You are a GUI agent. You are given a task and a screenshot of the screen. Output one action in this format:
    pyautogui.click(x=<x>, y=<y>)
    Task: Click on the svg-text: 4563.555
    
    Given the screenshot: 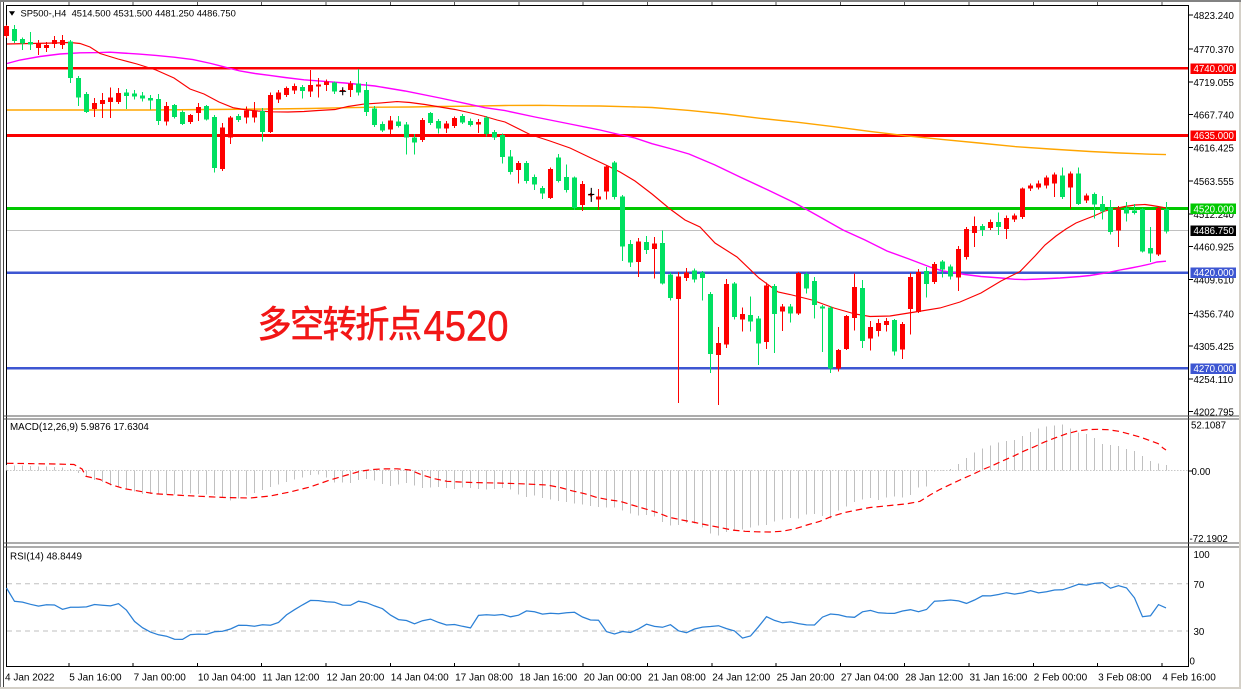 What is the action you would take?
    pyautogui.click(x=1214, y=182)
    